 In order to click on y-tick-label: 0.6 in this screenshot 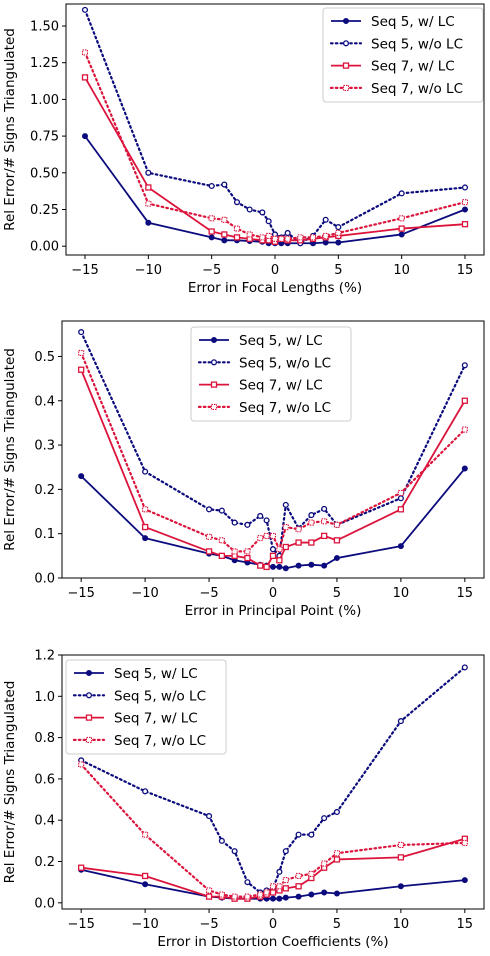, I will do `click(44, 779)`.